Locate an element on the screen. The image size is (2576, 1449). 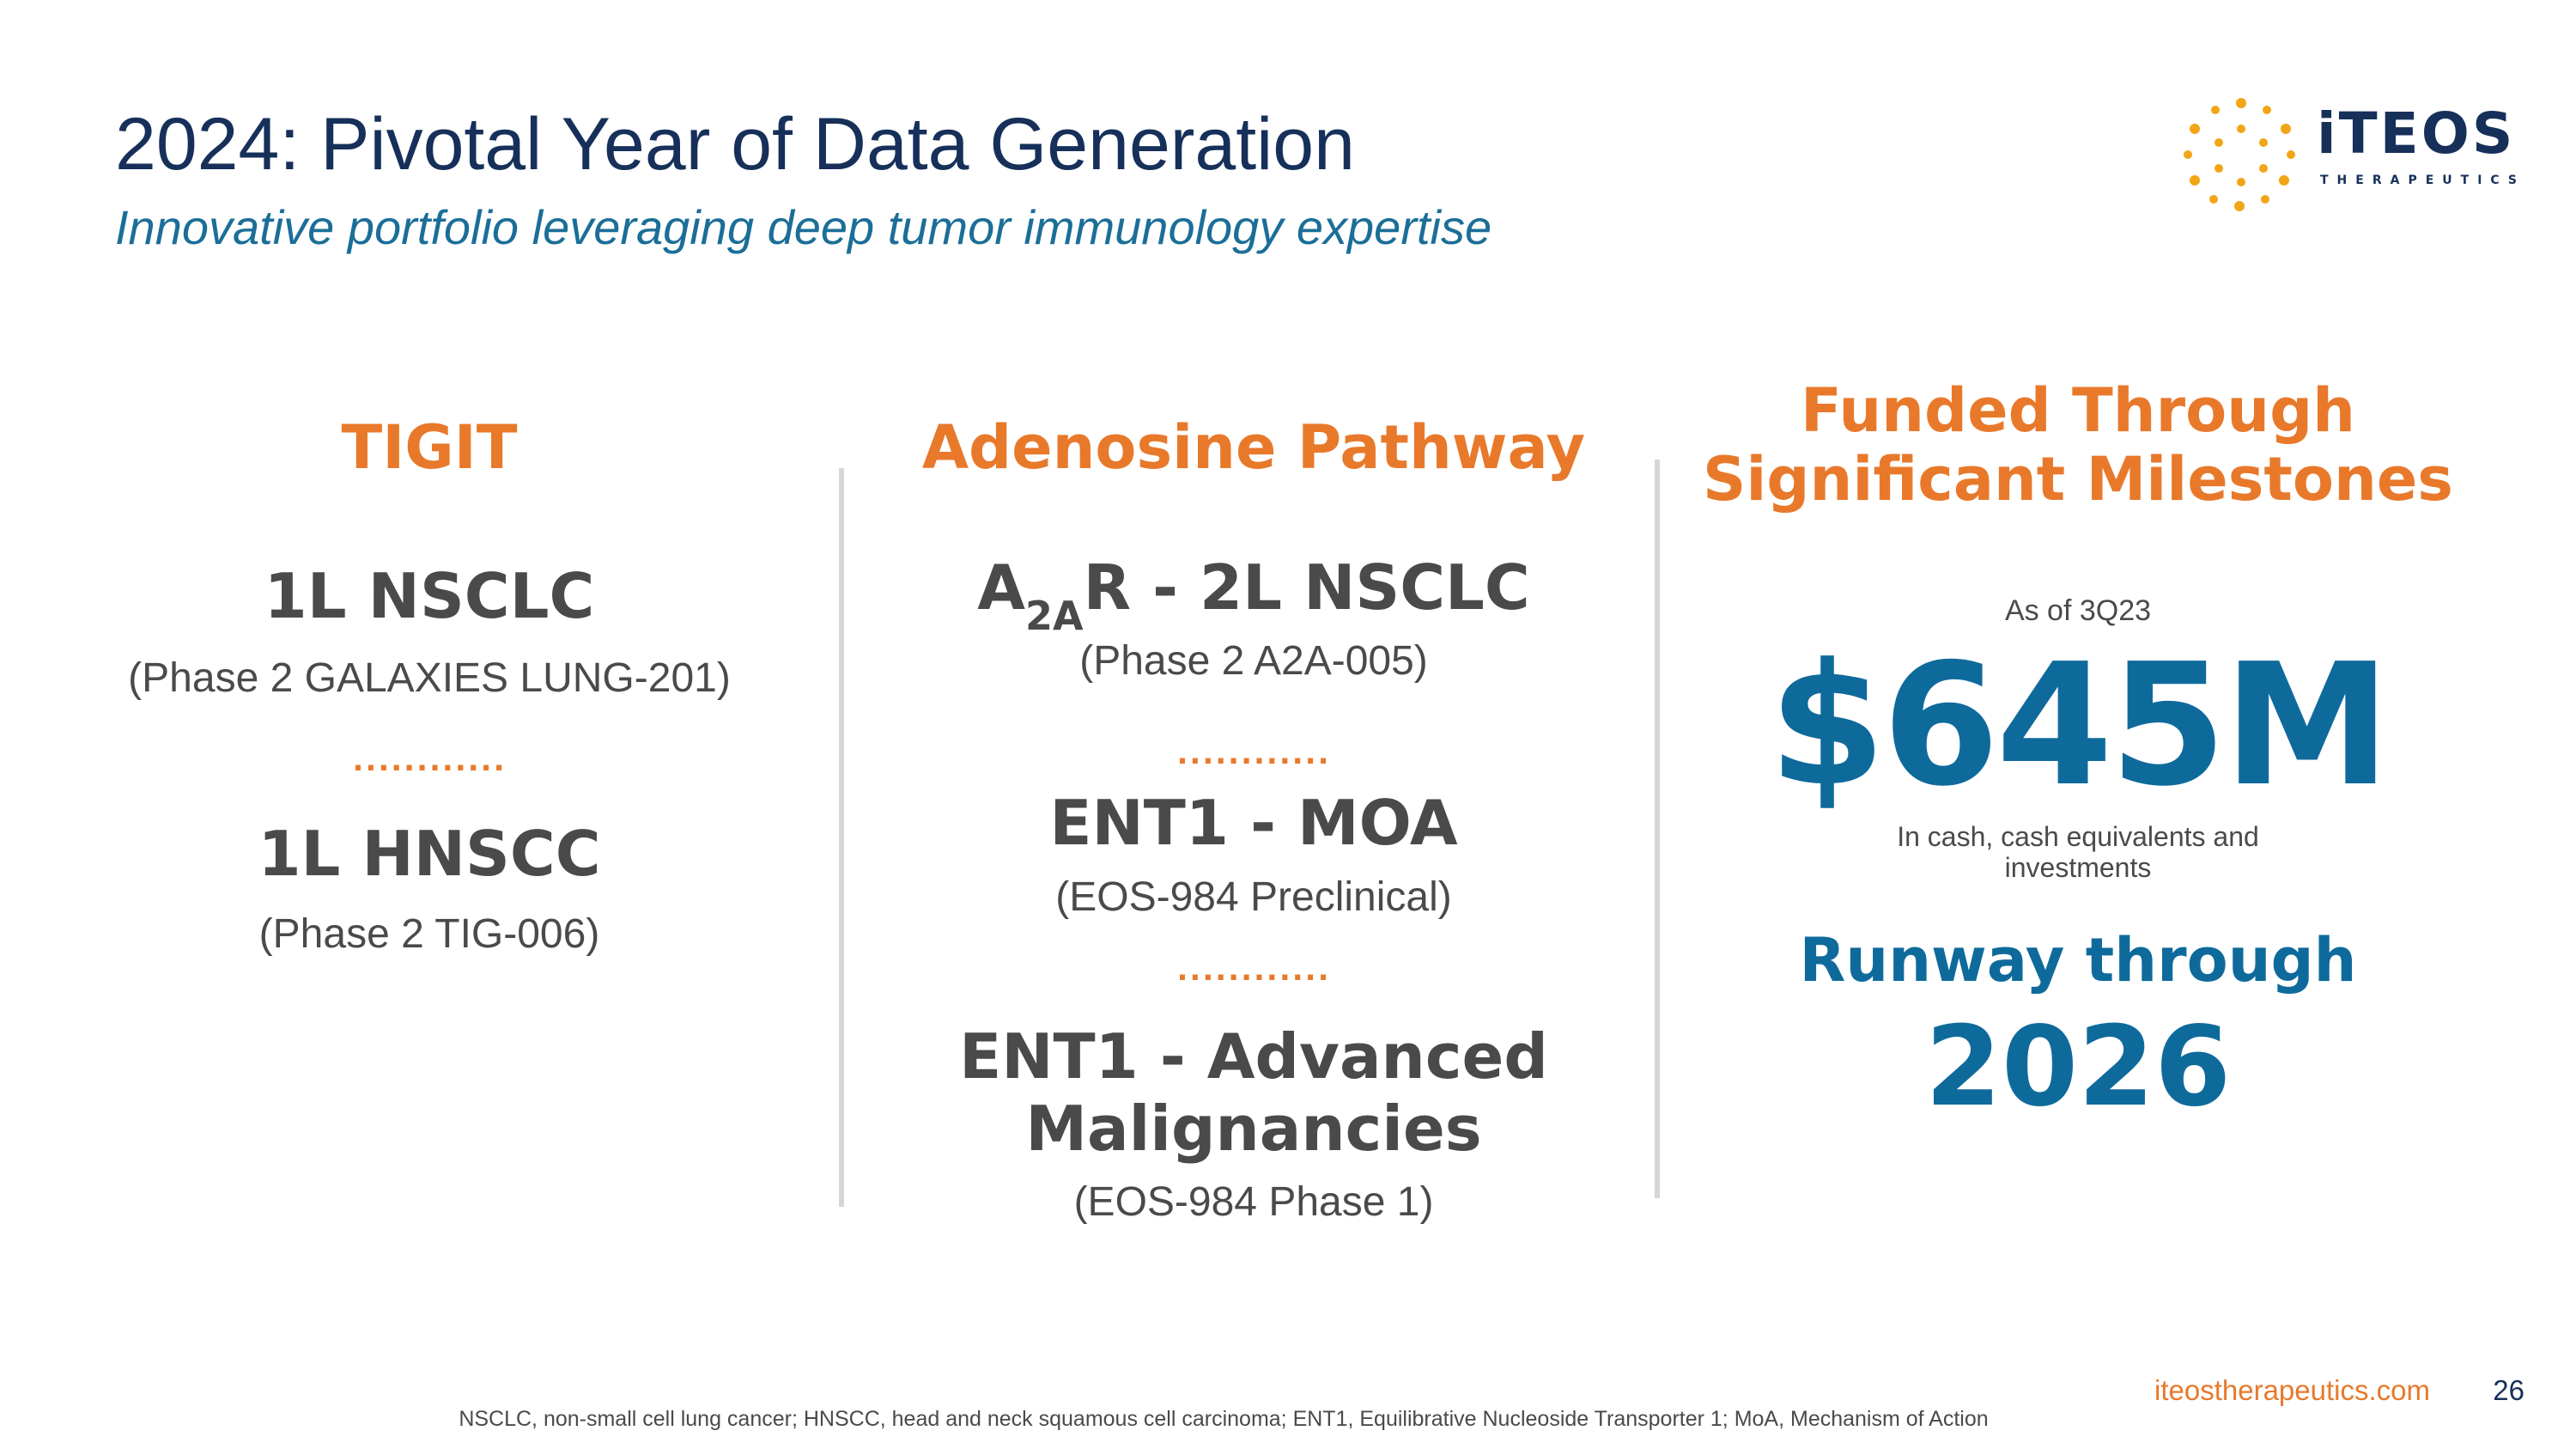
ent1-adv-title-line2: Malignancies is located at coordinates (1254, 1129).